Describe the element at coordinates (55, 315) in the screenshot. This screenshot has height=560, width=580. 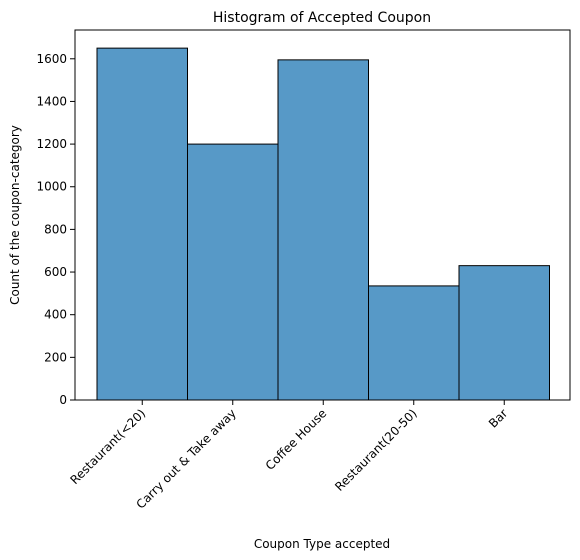
I see `y-tick-label-2: 400` at that location.